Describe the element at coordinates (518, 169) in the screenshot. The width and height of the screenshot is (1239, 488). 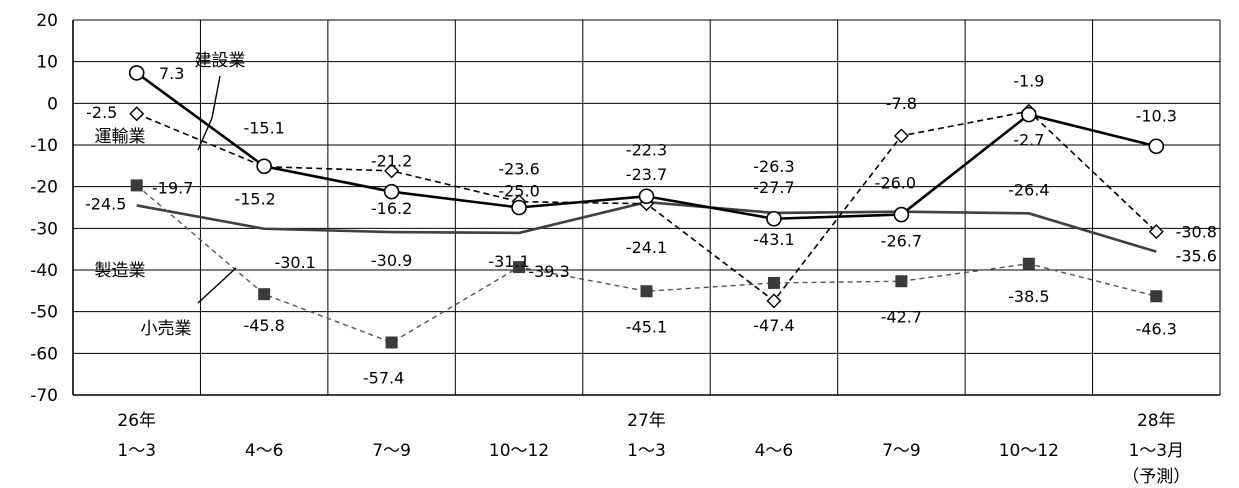
I see `data-label: -23.6` at that location.